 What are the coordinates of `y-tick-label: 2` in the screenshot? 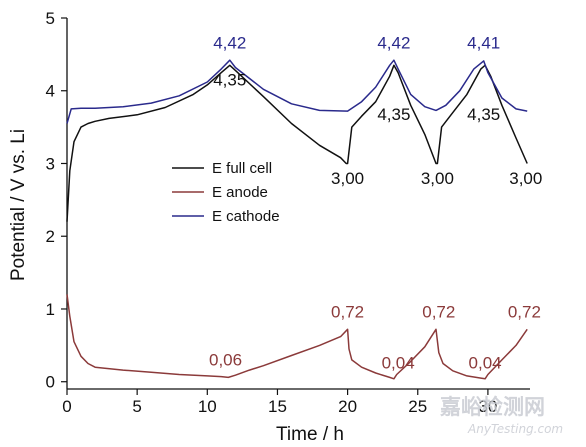 It's located at (50, 236).